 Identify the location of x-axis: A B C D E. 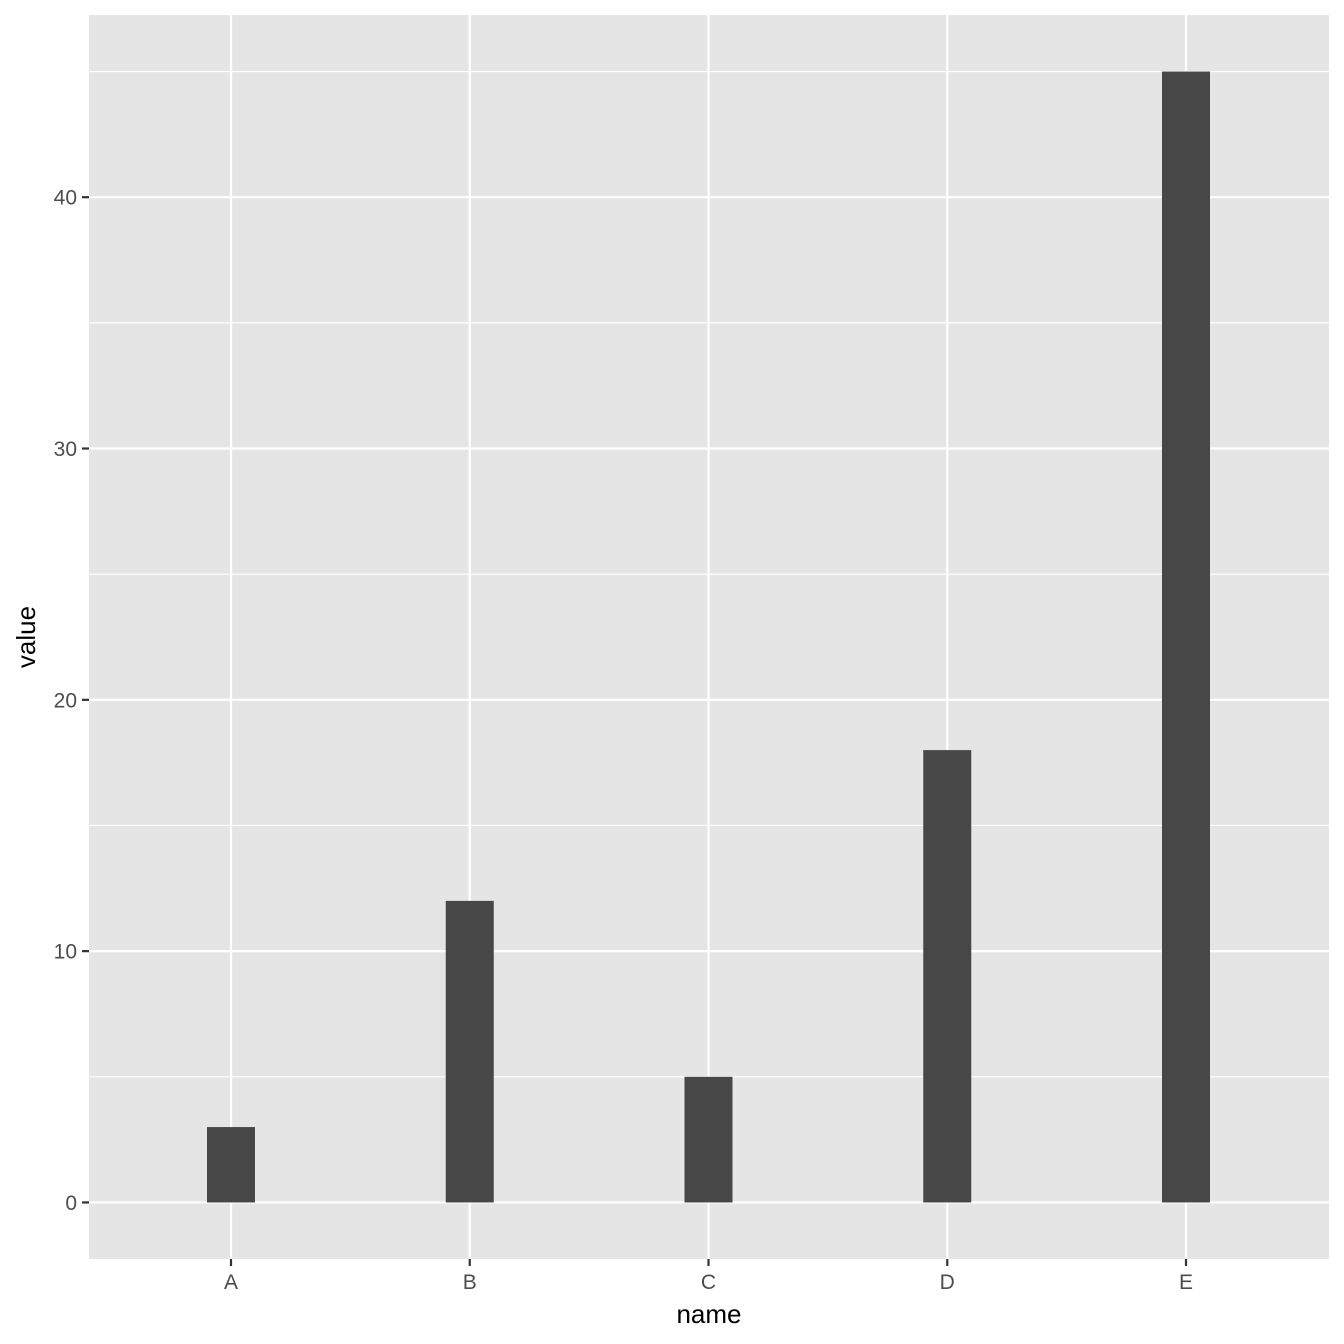
(708, 1276).